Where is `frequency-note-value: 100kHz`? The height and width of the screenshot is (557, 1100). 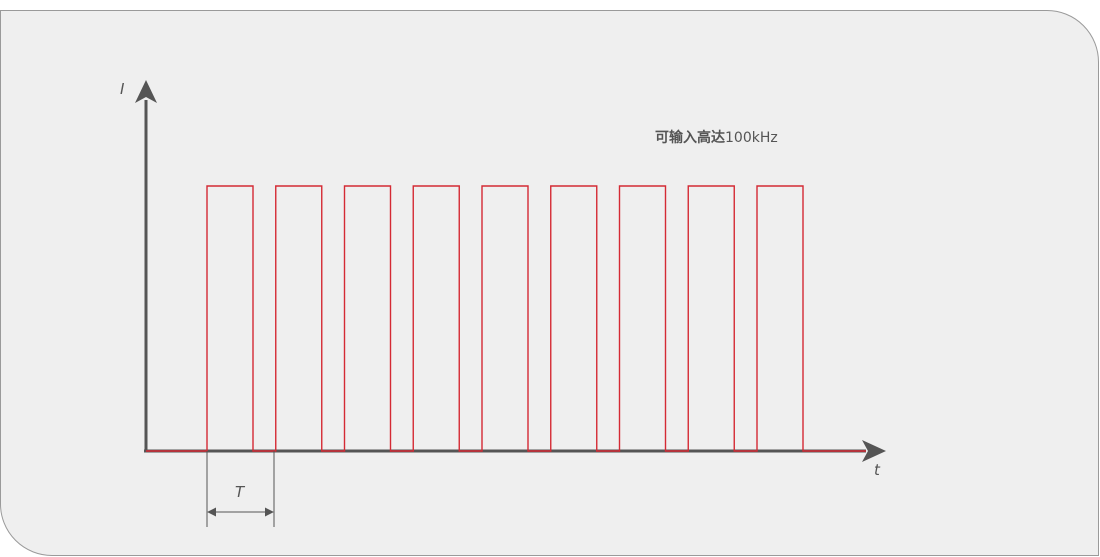 frequency-note-value: 100kHz is located at coordinates (751, 138).